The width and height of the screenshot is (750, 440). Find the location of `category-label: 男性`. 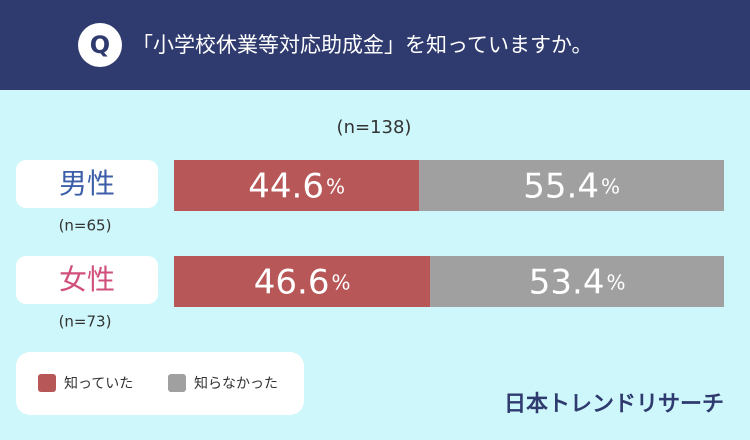

category-label: 男性 is located at coordinates (87, 183).